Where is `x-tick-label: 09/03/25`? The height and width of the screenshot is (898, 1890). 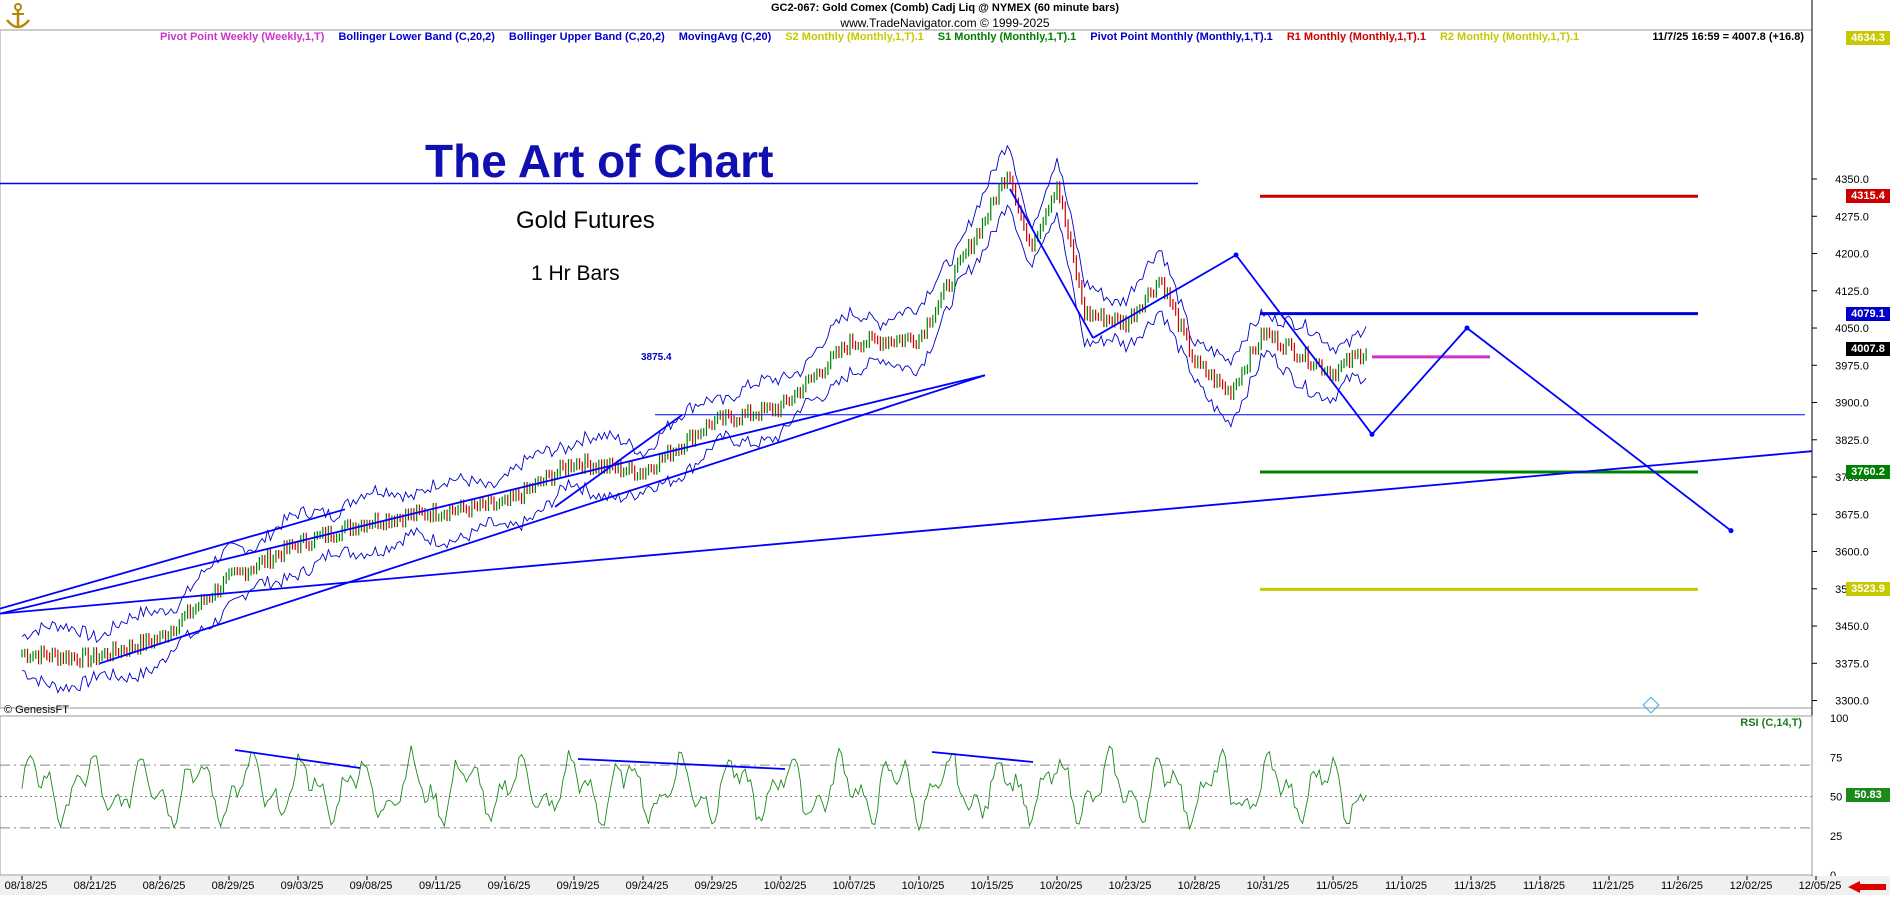 x-tick-label: 09/03/25 is located at coordinates (302, 886).